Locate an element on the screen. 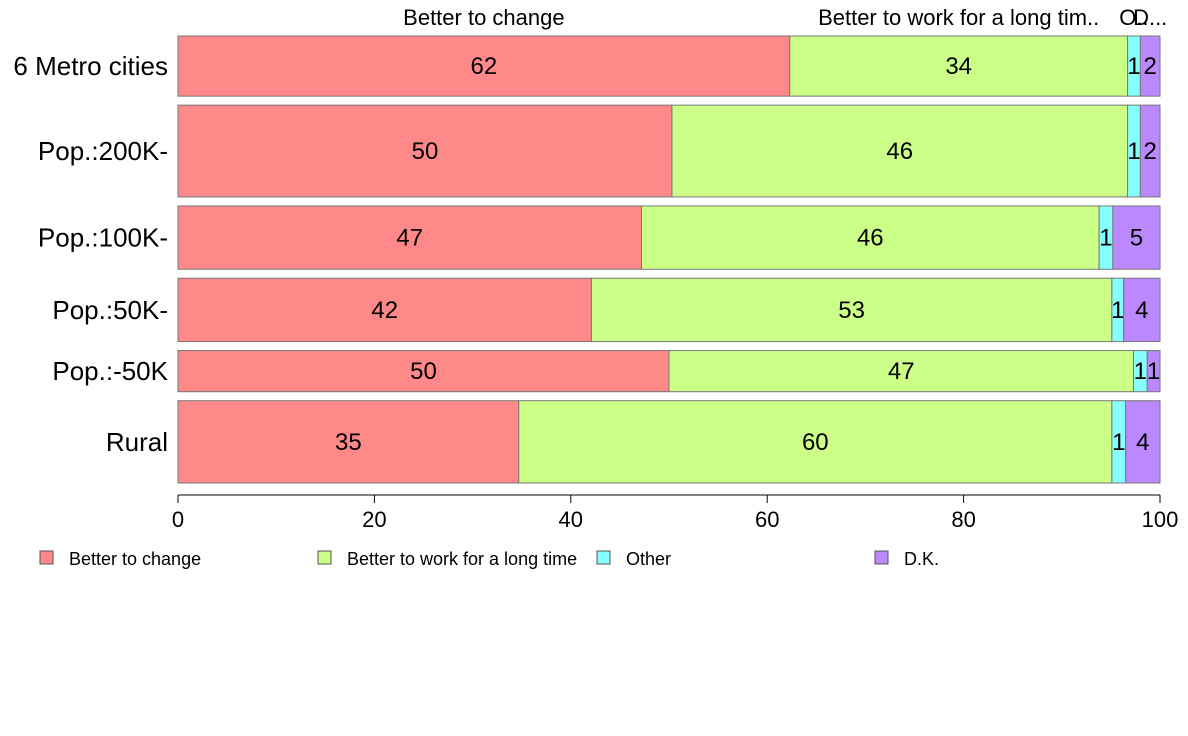  category-label-rural: Rural is located at coordinates (137, 442).